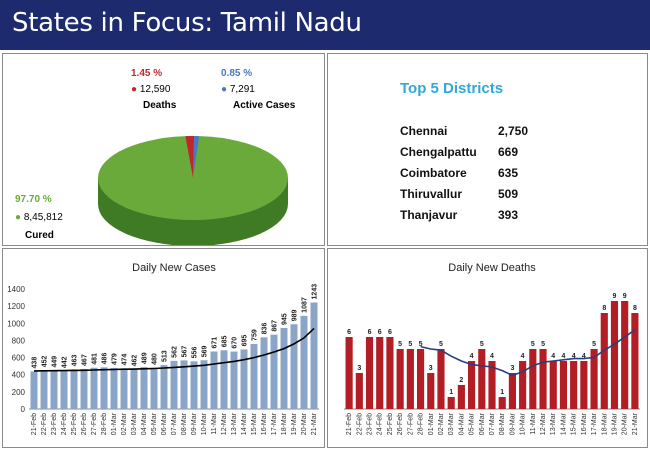  I want to click on data-label: 671, so click(215, 343).